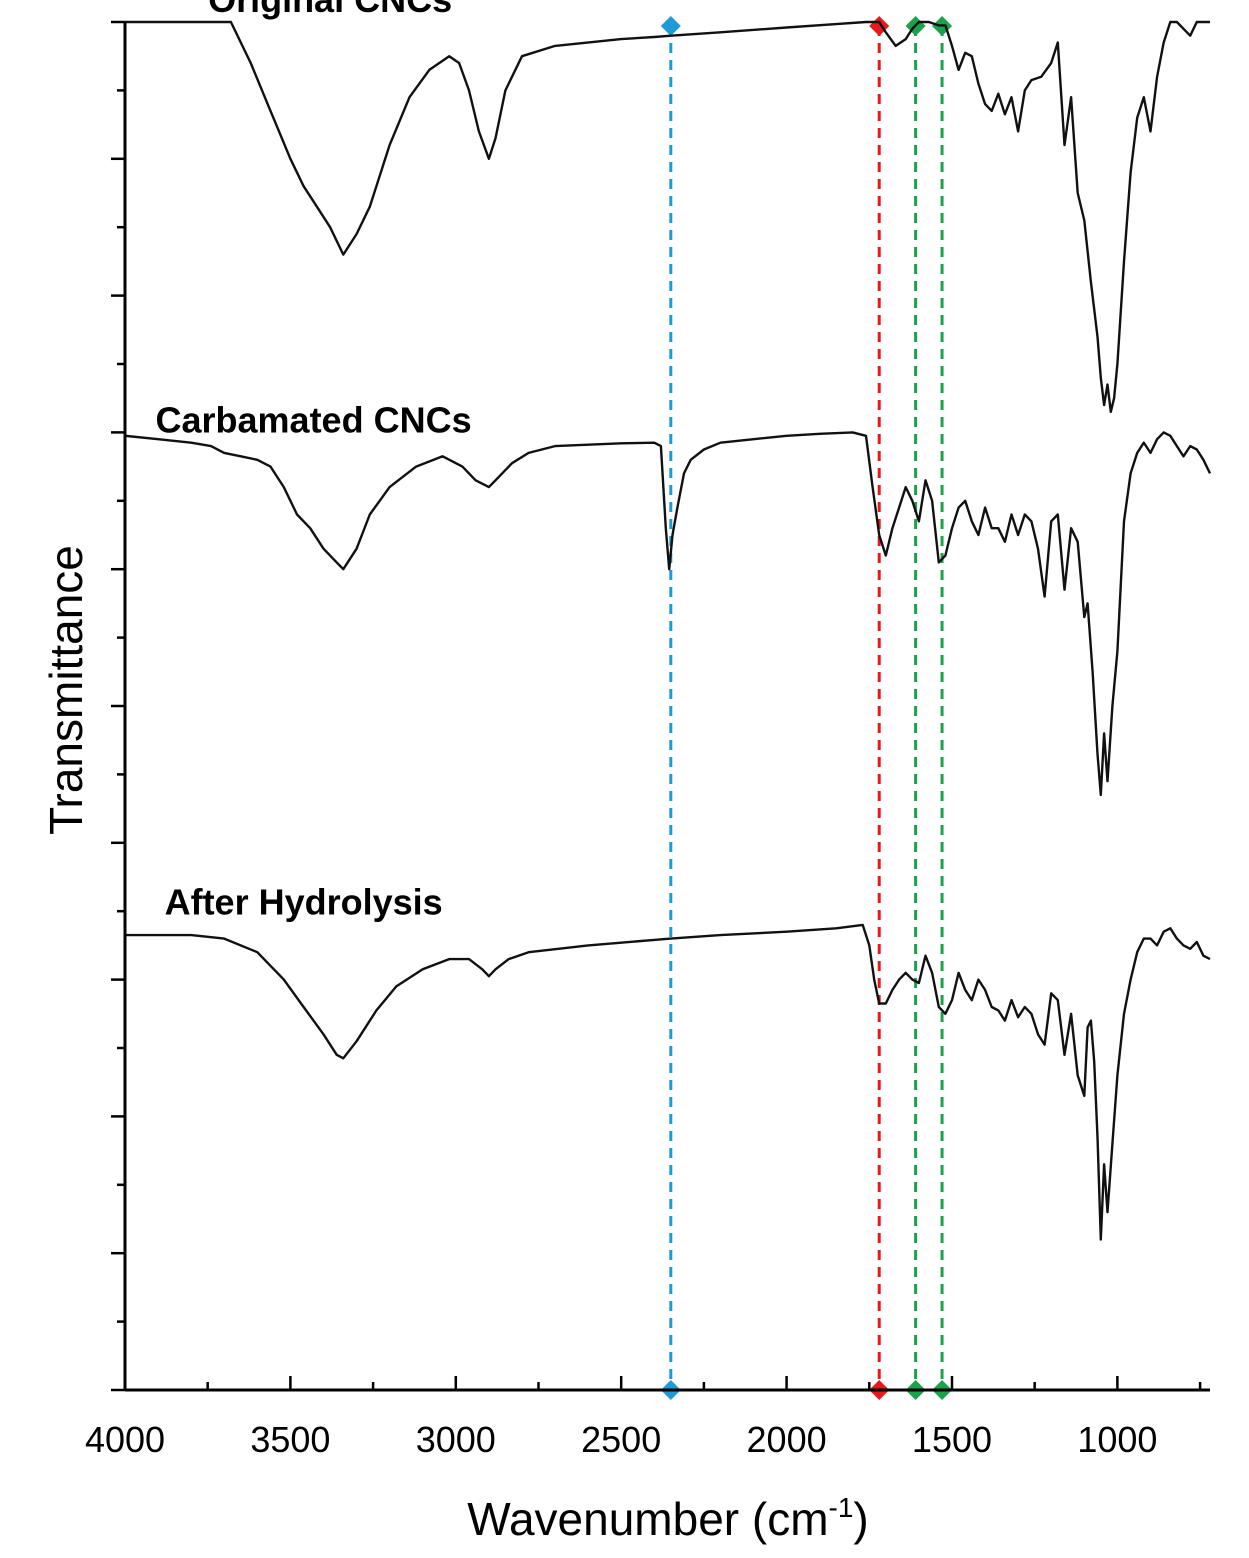 This screenshot has height=1558, width=1249. I want to click on marker-diamond, so click(670, 26).